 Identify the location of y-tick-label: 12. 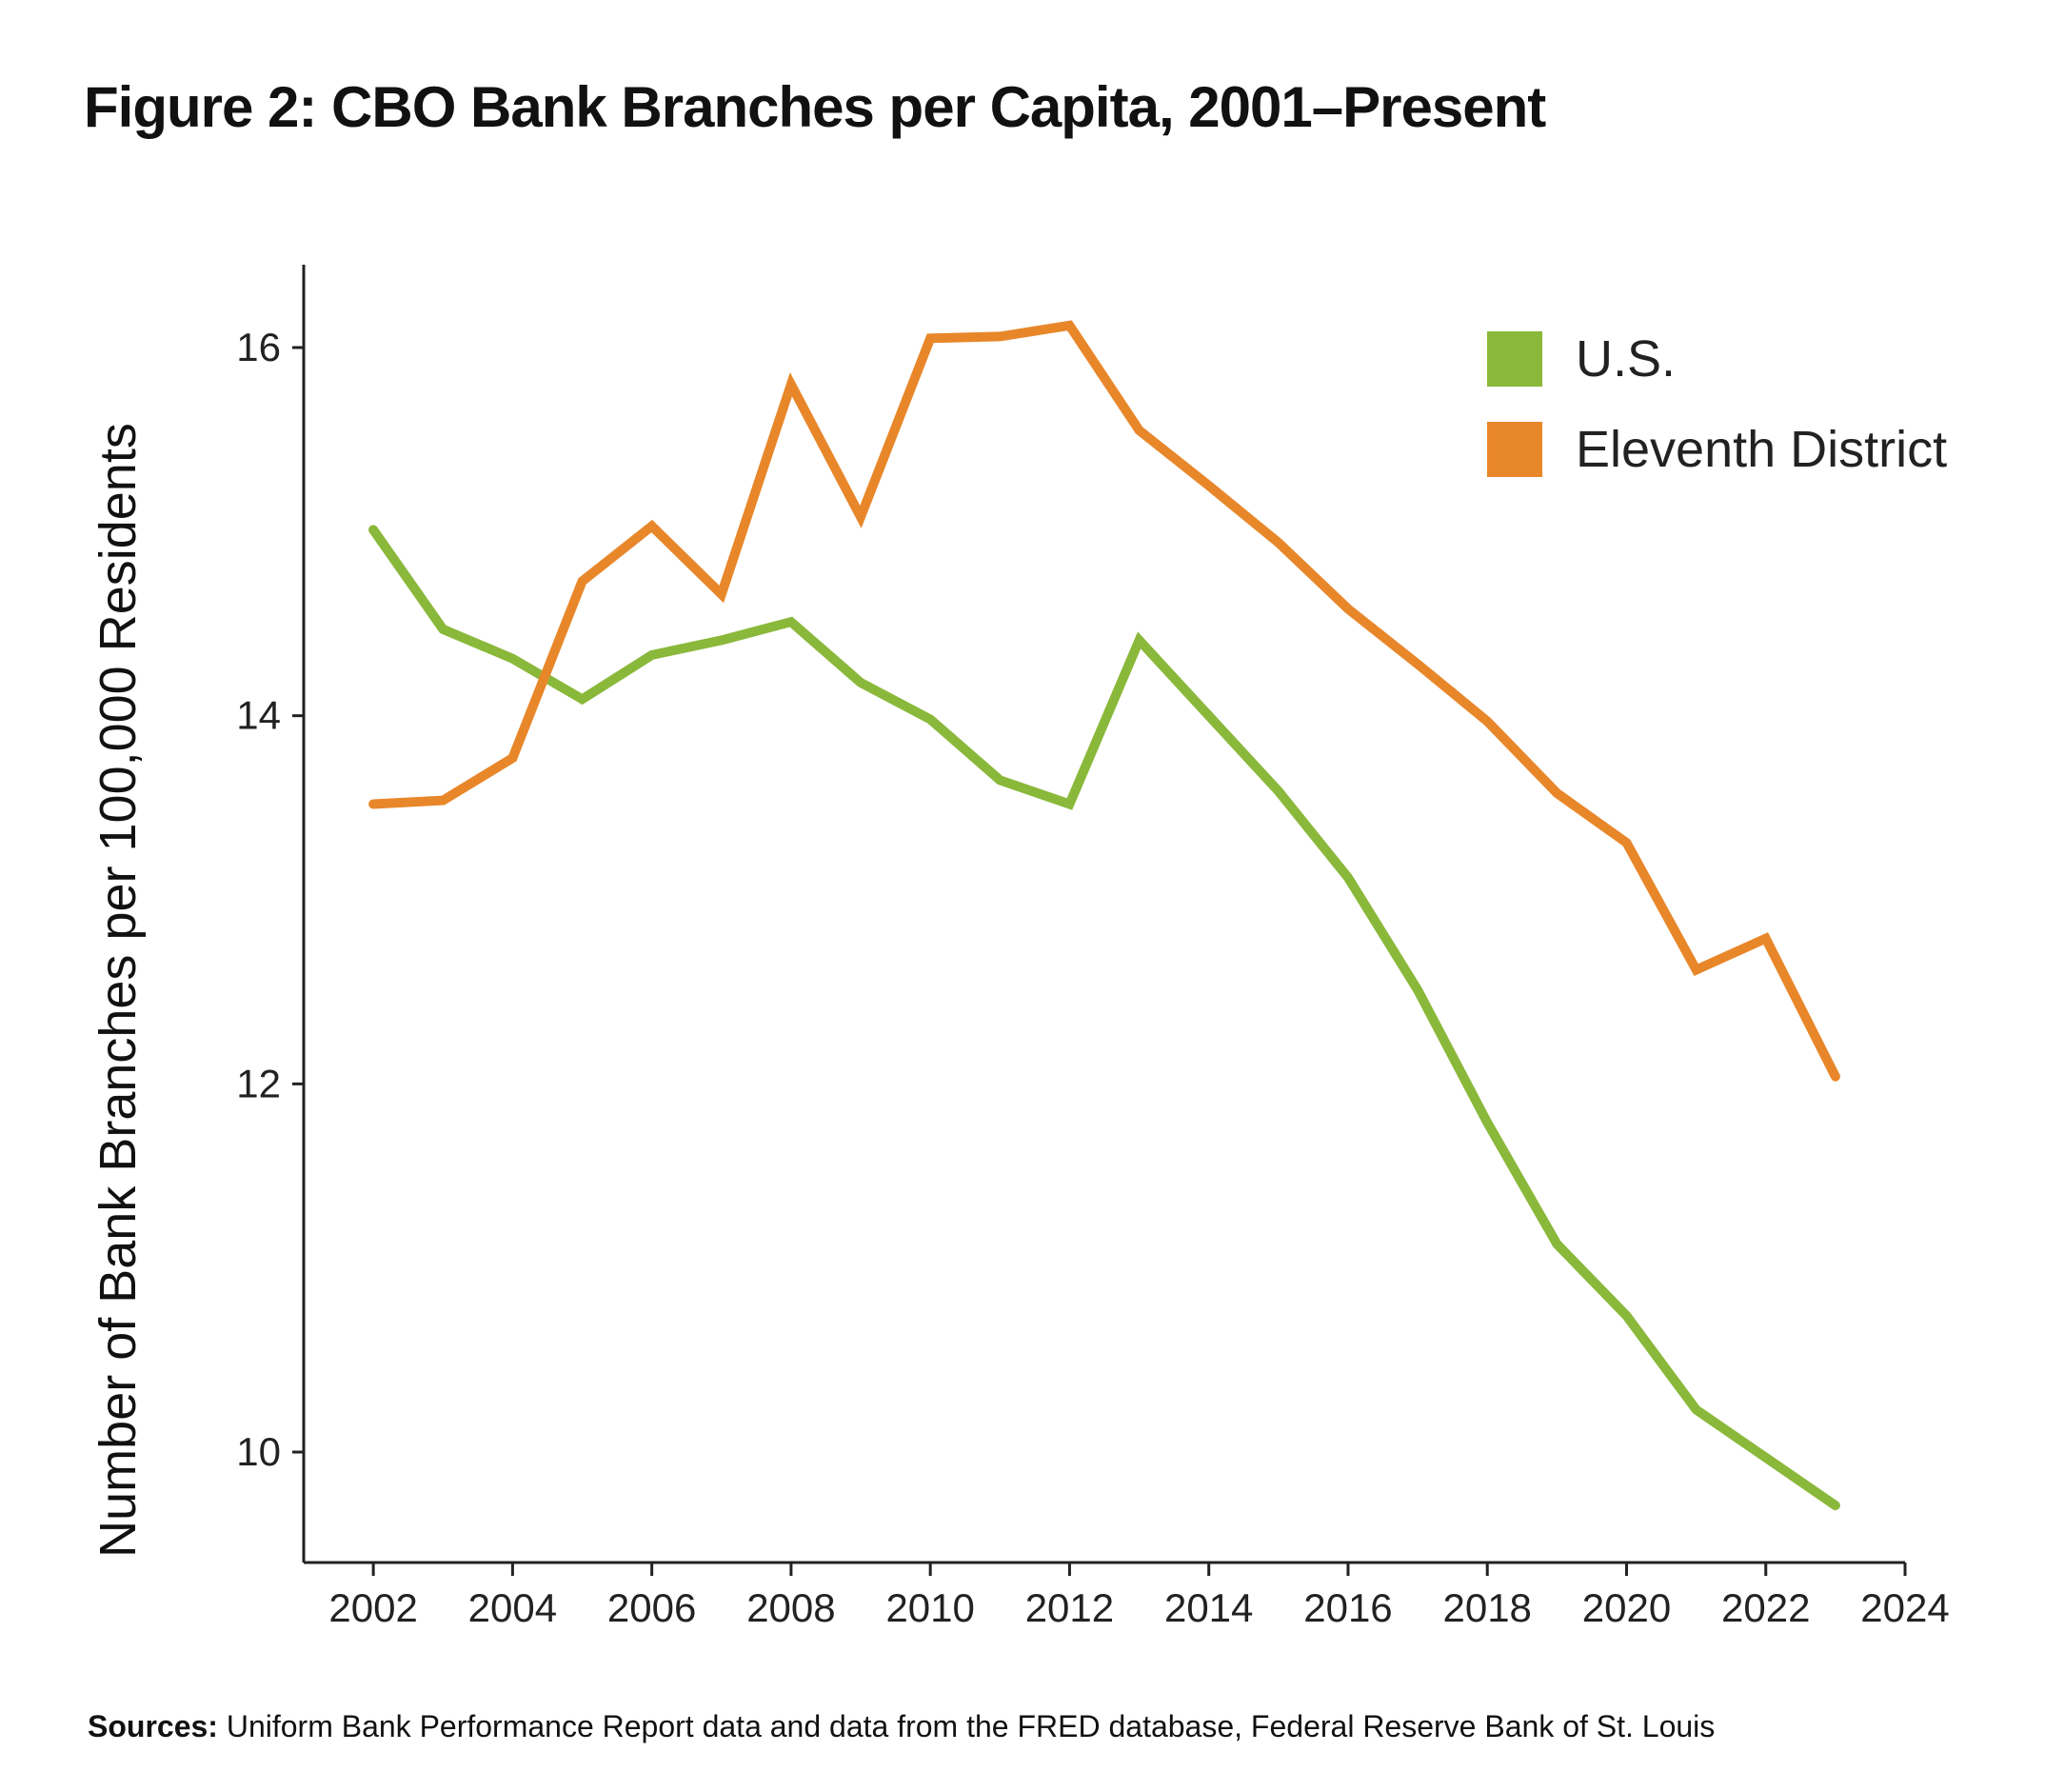
(258, 1083).